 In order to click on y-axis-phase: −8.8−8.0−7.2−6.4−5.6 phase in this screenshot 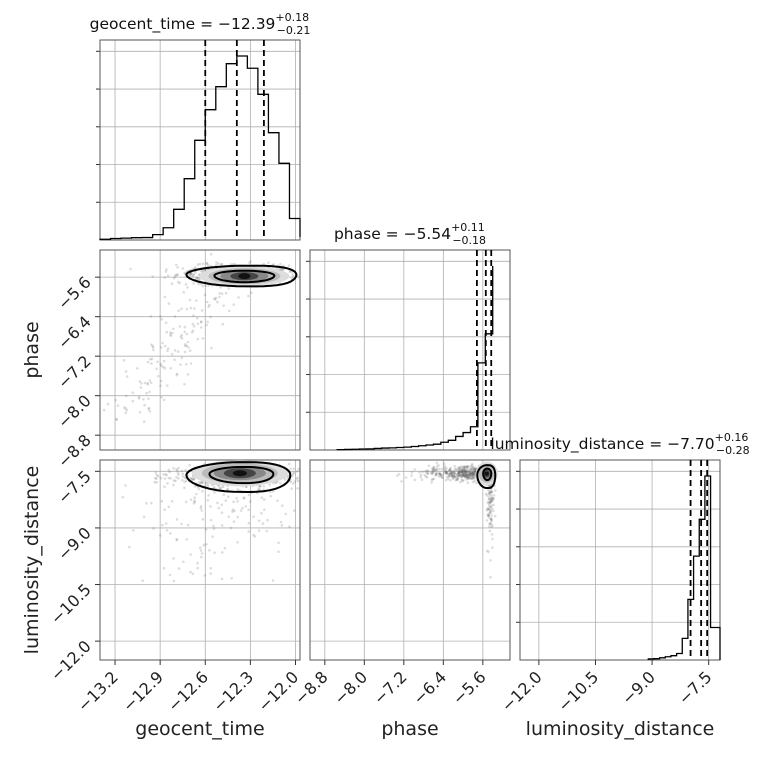, I will do `click(60, 372)`.